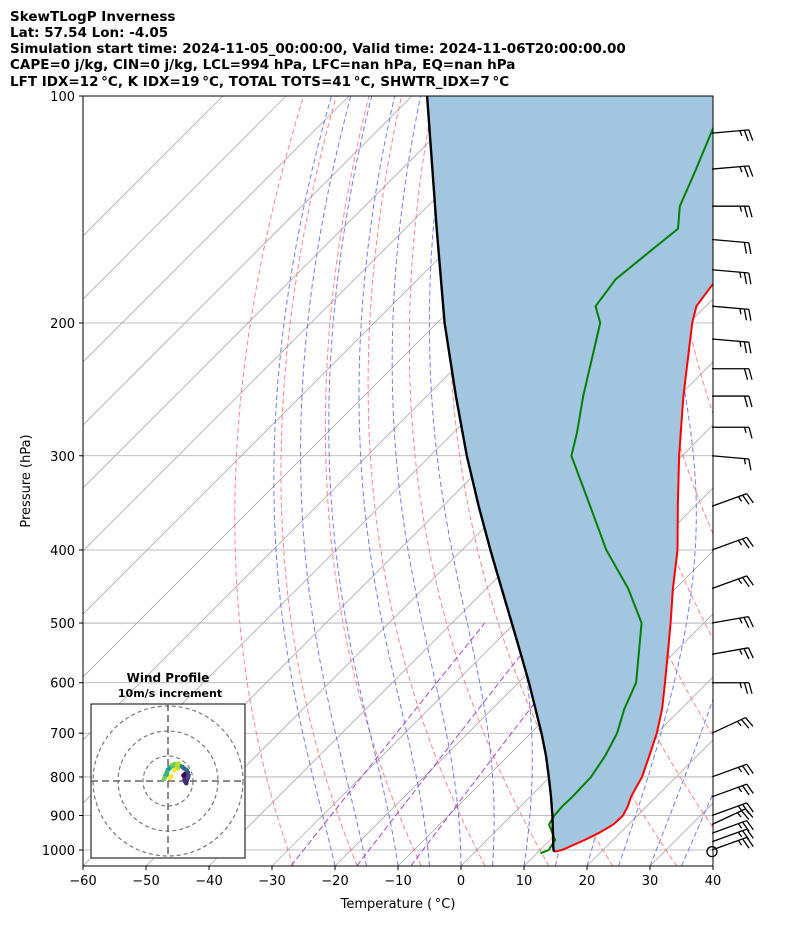  Describe the element at coordinates (62, 817) in the screenshot. I see `y-tick-label: 900` at that location.